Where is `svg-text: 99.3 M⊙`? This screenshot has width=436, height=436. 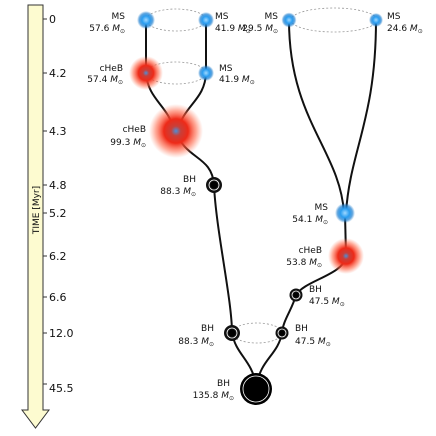
svg-text: 99.3 M⊙ is located at coordinates (128, 143).